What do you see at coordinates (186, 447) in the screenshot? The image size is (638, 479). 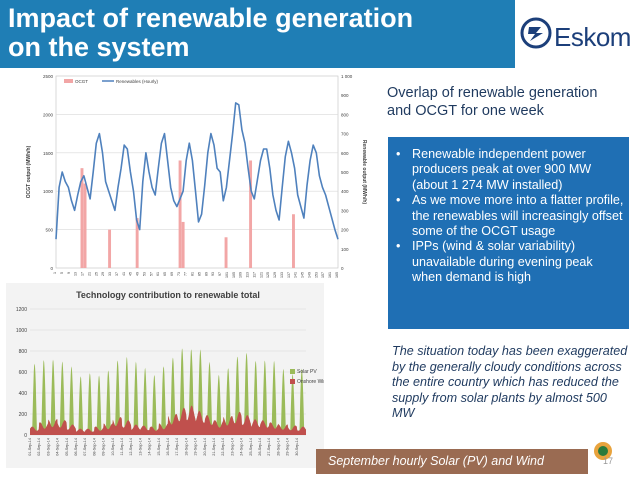 I see `chart2-x-tick-label: 18-Sep-14` at bounding box center [186, 447].